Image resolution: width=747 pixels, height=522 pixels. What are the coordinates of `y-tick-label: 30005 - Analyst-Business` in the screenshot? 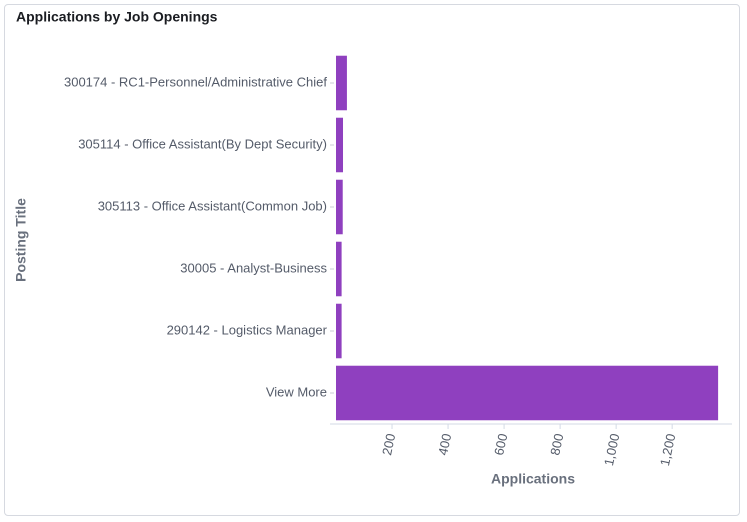 It's located at (253, 267).